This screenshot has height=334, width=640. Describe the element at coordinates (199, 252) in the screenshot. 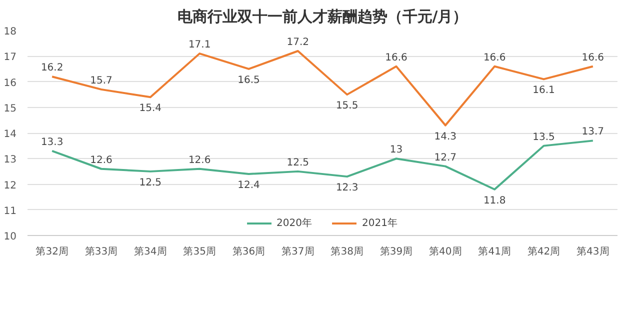

I see `x-tick-label: 第35周` at that location.